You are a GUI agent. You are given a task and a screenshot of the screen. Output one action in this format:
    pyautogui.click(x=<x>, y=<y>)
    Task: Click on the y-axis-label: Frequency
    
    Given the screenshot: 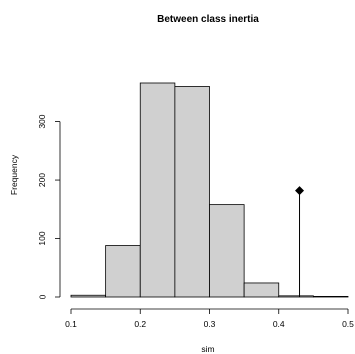 What is the action you would take?
    pyautogui.click(x=14, y=174)
    